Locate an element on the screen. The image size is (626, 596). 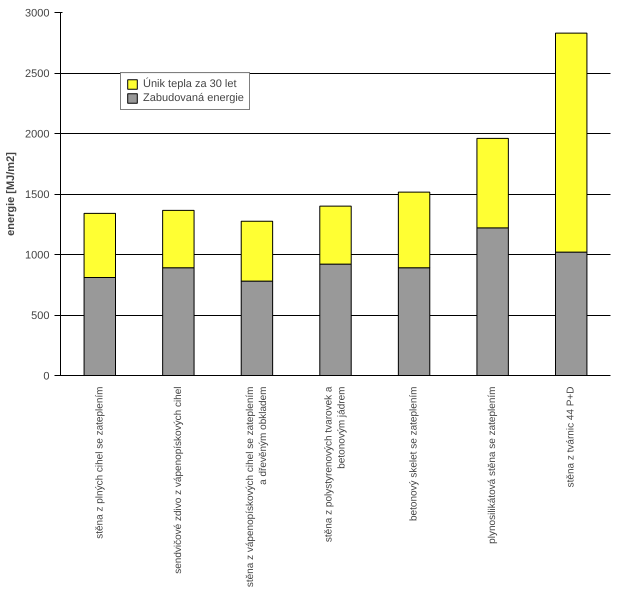
y-axis-title: energie [MJ/m2] is located at coordinates (11, 194).